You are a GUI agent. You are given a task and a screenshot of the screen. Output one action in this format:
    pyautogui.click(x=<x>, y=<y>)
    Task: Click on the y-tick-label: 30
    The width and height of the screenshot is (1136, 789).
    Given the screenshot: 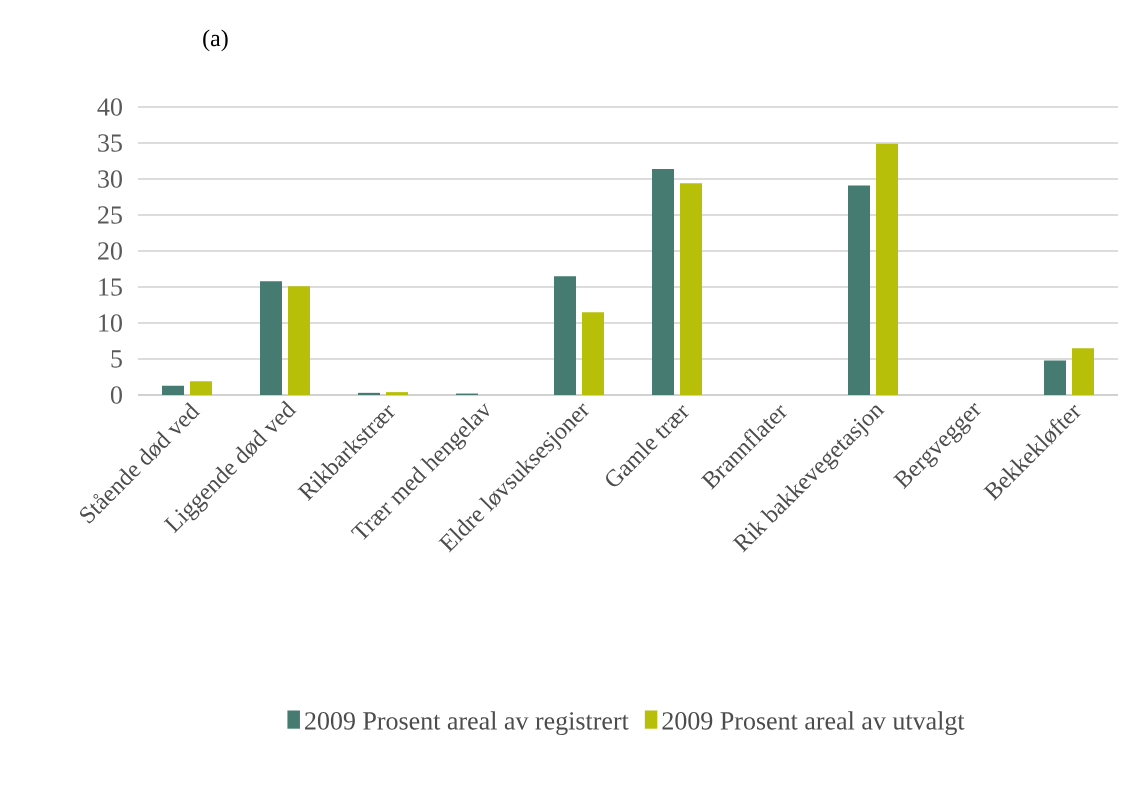 What is the action you would take?
    pyautogui.click(x=110, y=179)
    